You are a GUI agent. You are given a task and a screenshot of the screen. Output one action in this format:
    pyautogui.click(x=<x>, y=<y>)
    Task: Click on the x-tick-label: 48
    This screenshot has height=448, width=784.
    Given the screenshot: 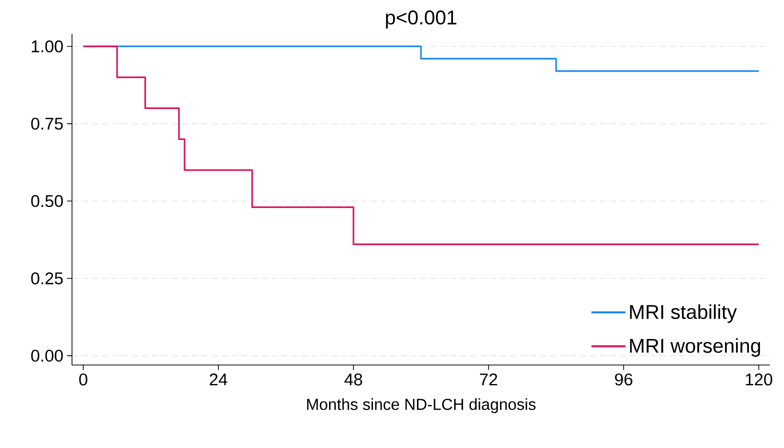 What is the action you would take?
    pyautogui.click(x=353, y=379)
    